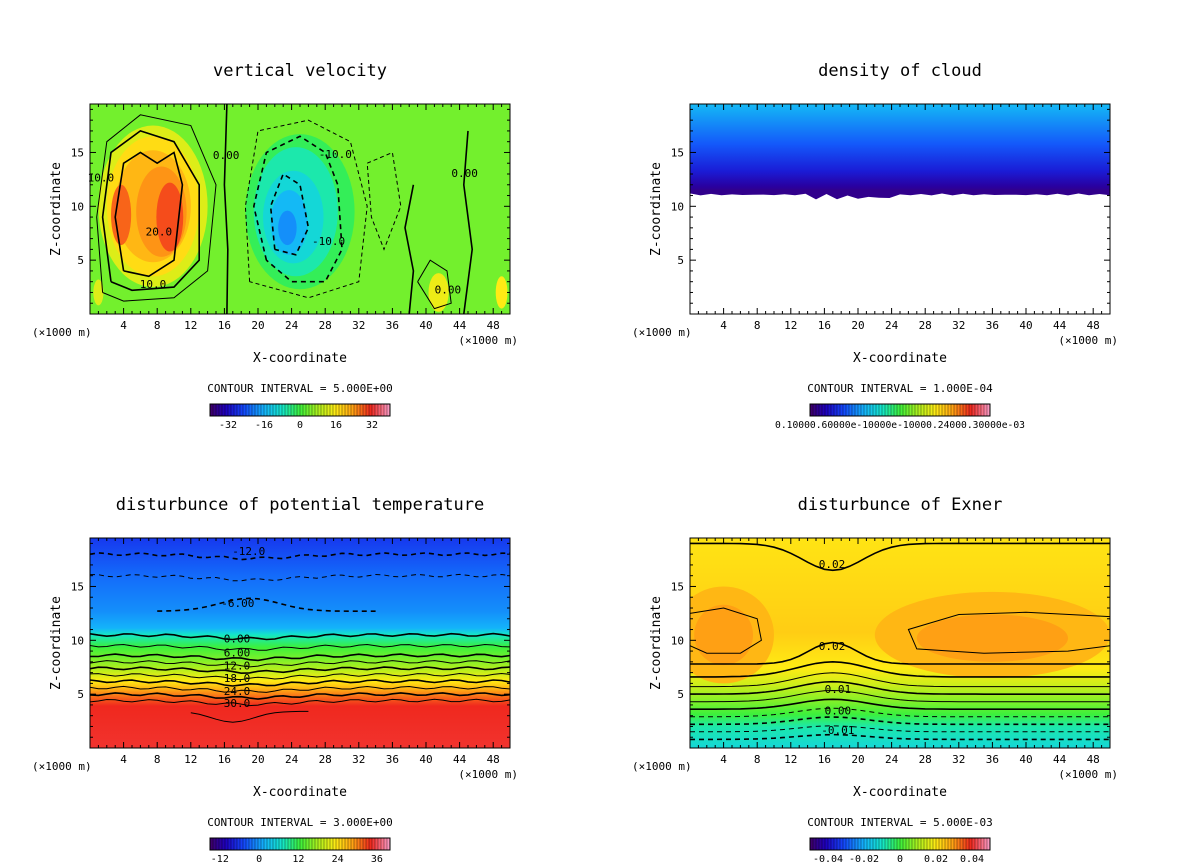 The width and height of the screenshot is (1200, 868). What do you see at coordinates (662, 332) in the screenshot?
I see `x-unit-left: (×1000 m)` at bounding box center [662, 332].